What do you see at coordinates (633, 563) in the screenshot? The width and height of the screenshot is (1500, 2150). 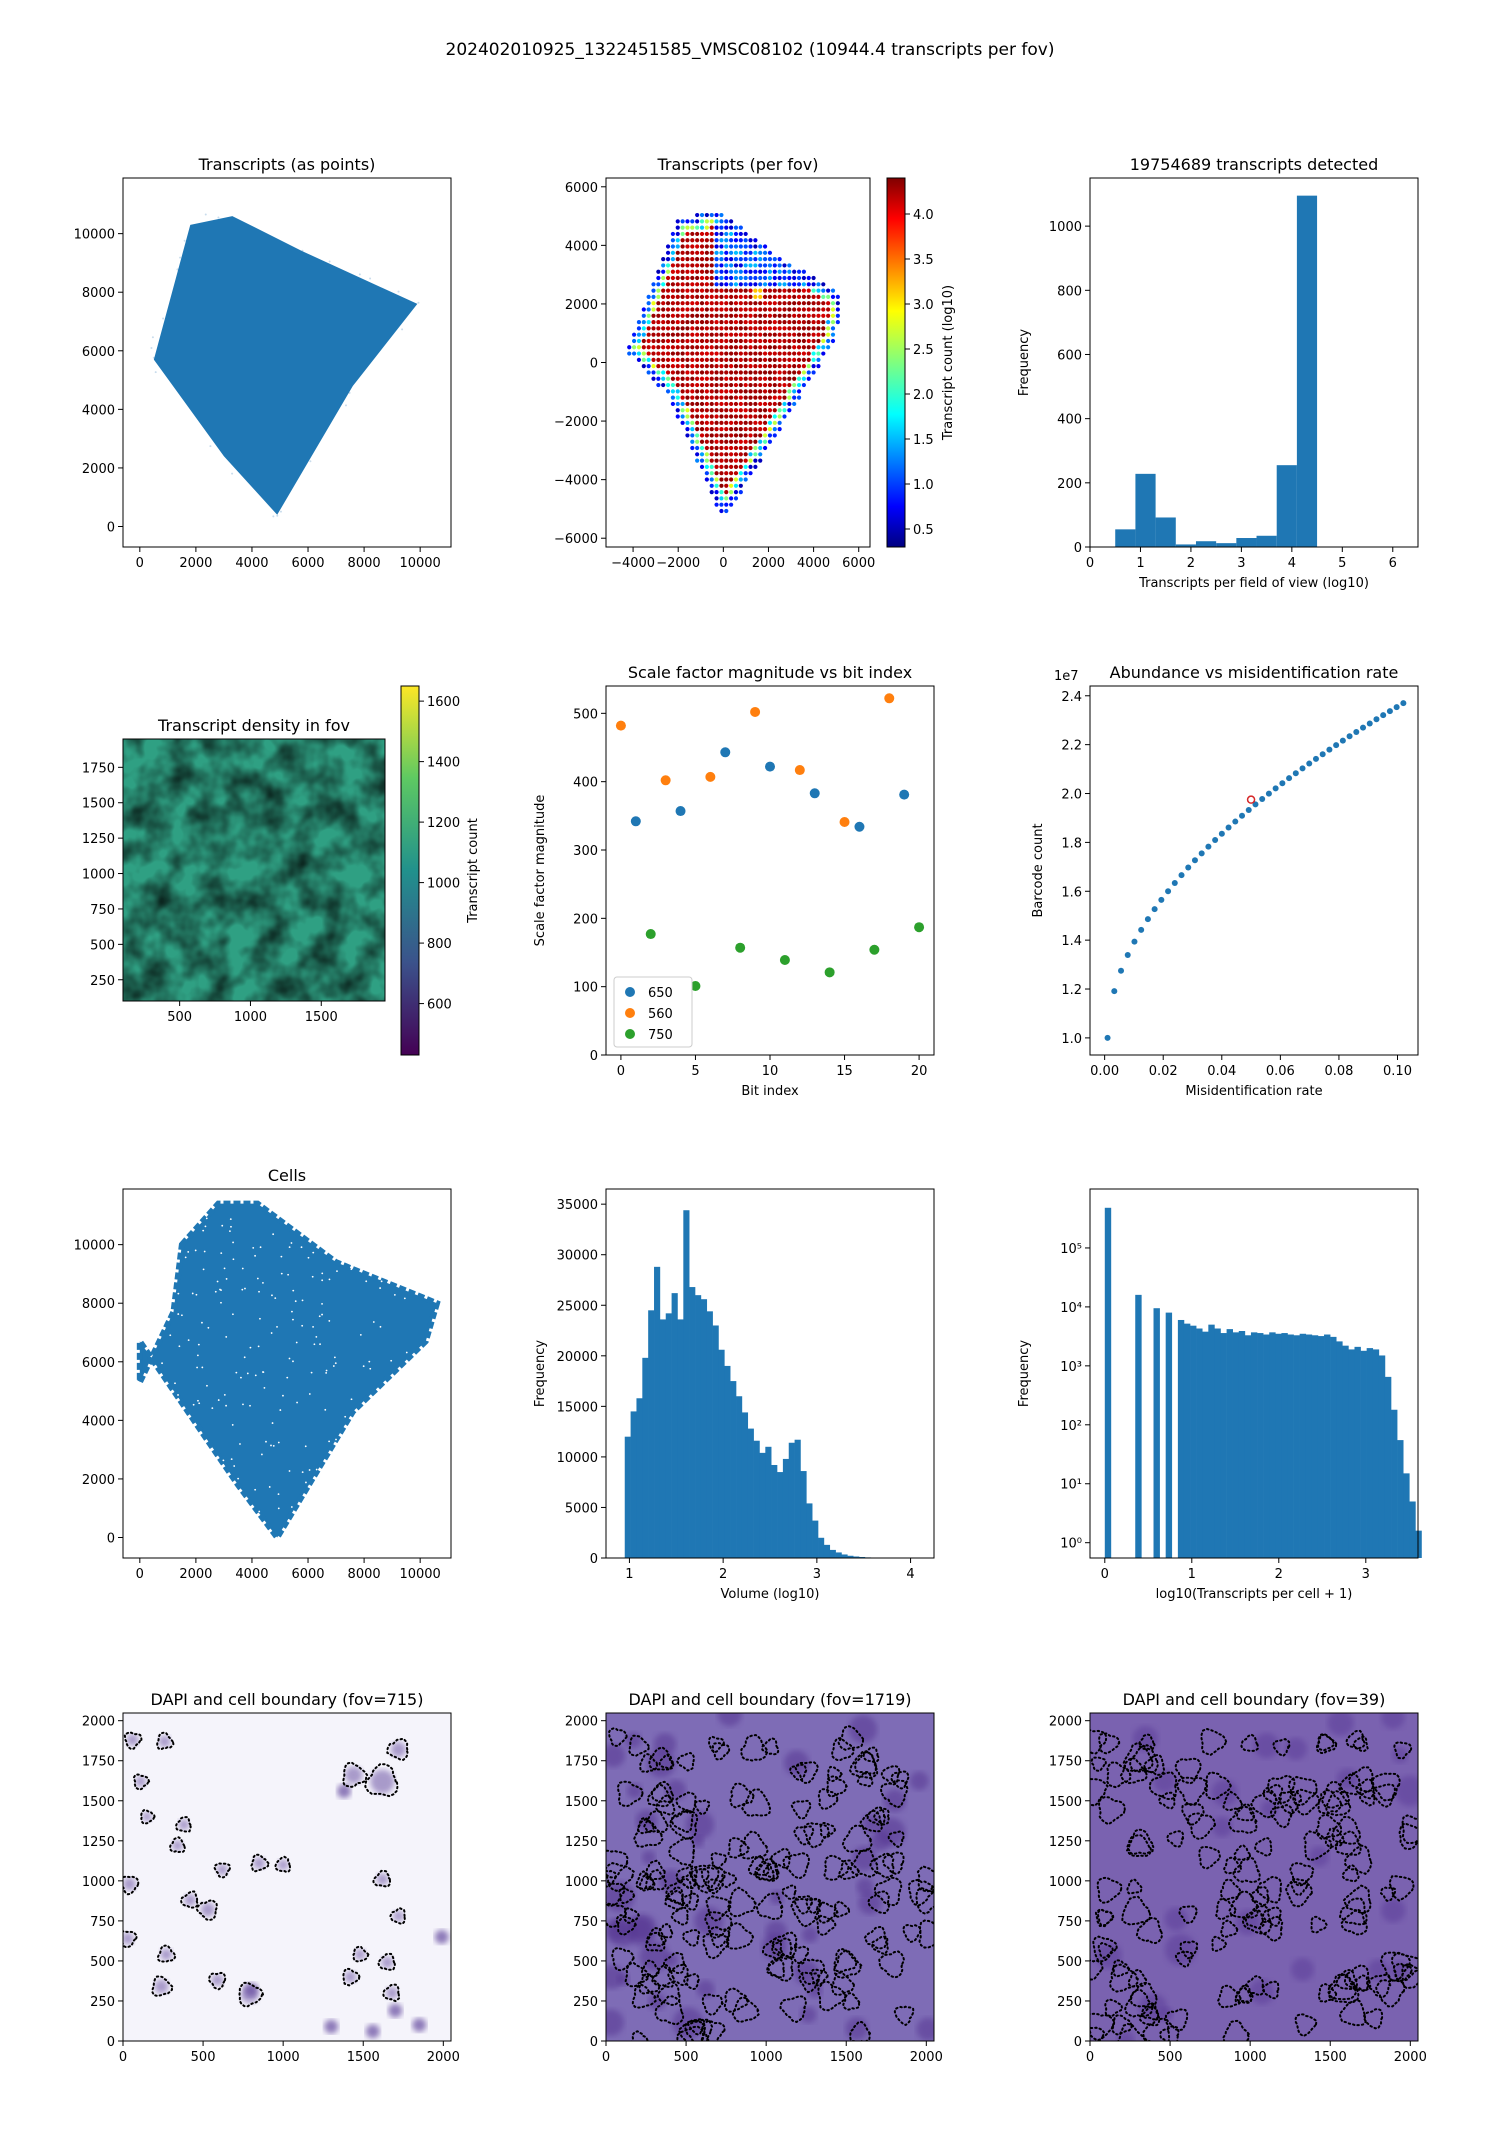 I see `fovgrid-xtick-label: −4000` at bounding box center [633, 563].